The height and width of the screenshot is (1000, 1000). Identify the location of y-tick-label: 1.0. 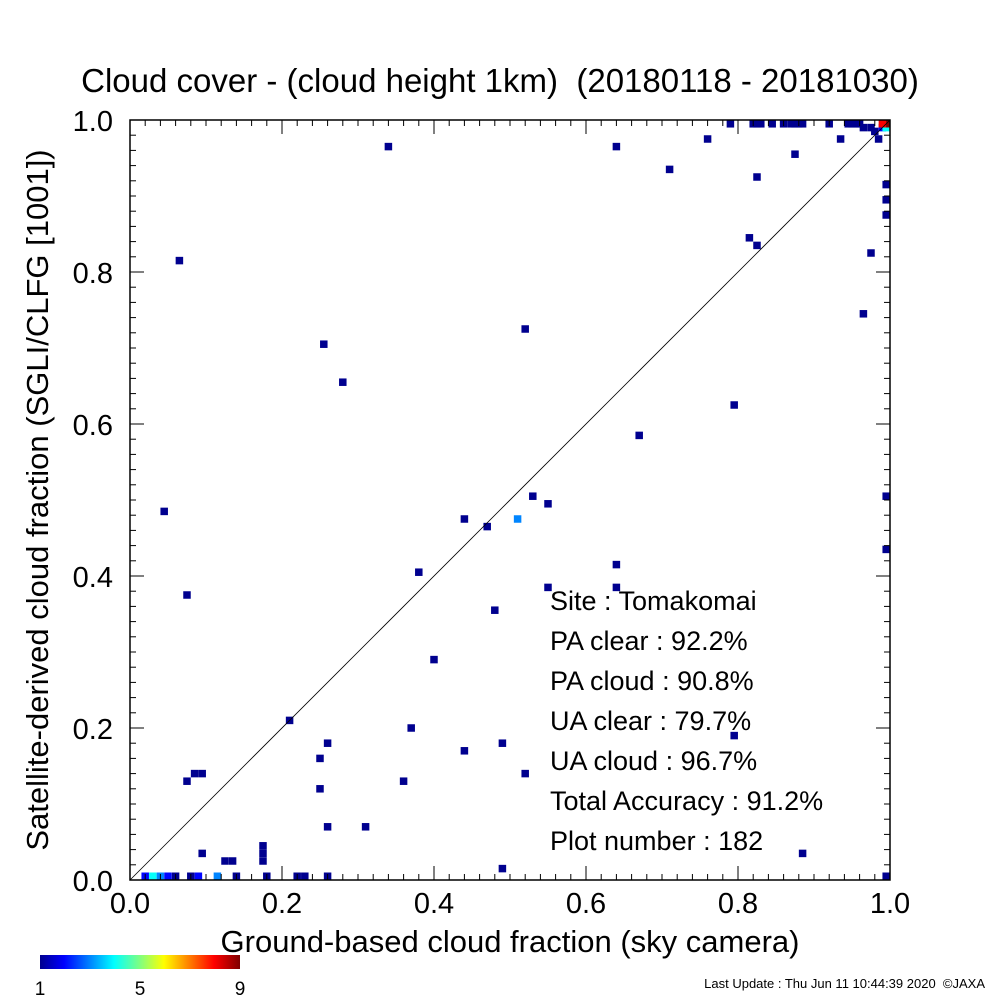
(93, 122).